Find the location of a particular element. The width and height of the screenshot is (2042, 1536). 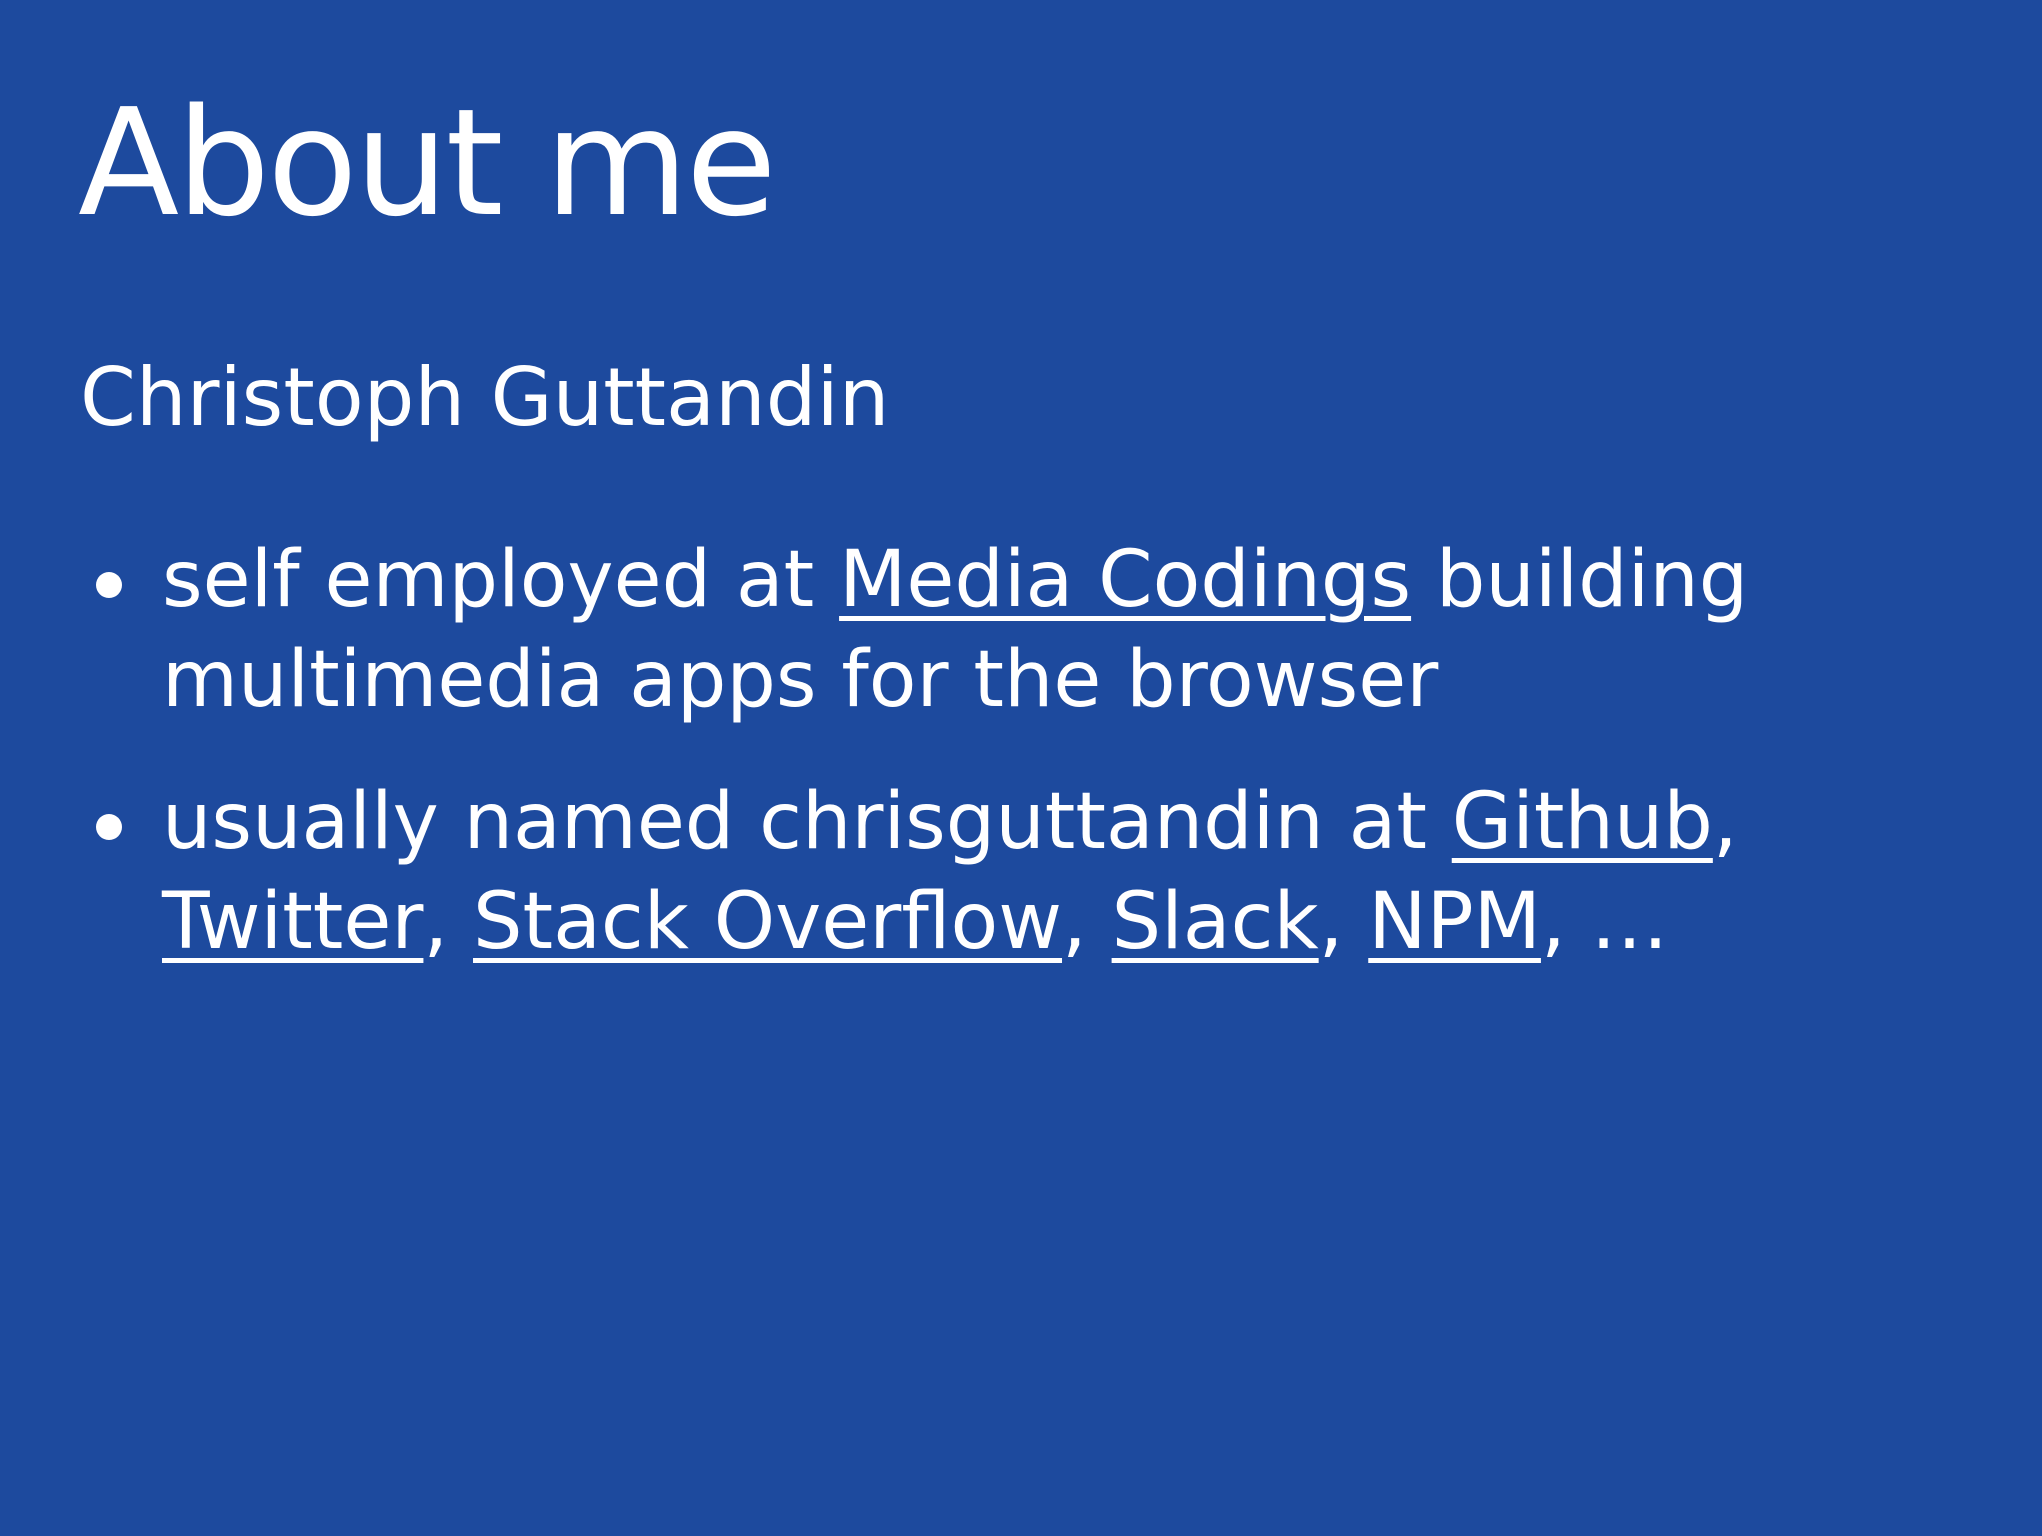

link-twitter: Twitter is located at coordinates (293, 922).